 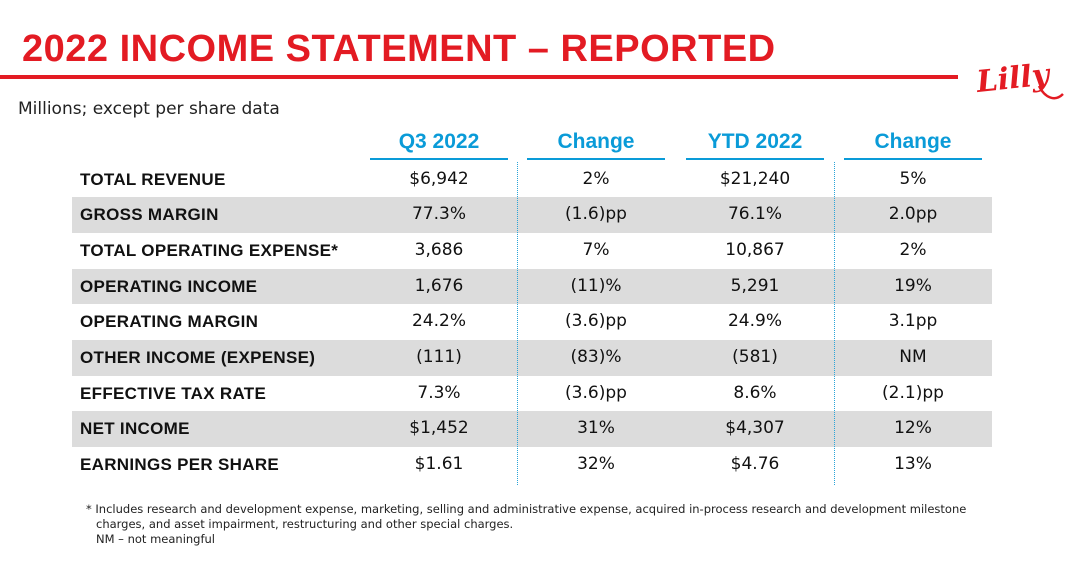 What do you see at coordinates (532, 394) in the screenshot?
I see `table-row: EFFECTIVE TAX RATE 7.3% (3.6)pp 8.6% (2.1)pp` at bounding box center [532, 394].